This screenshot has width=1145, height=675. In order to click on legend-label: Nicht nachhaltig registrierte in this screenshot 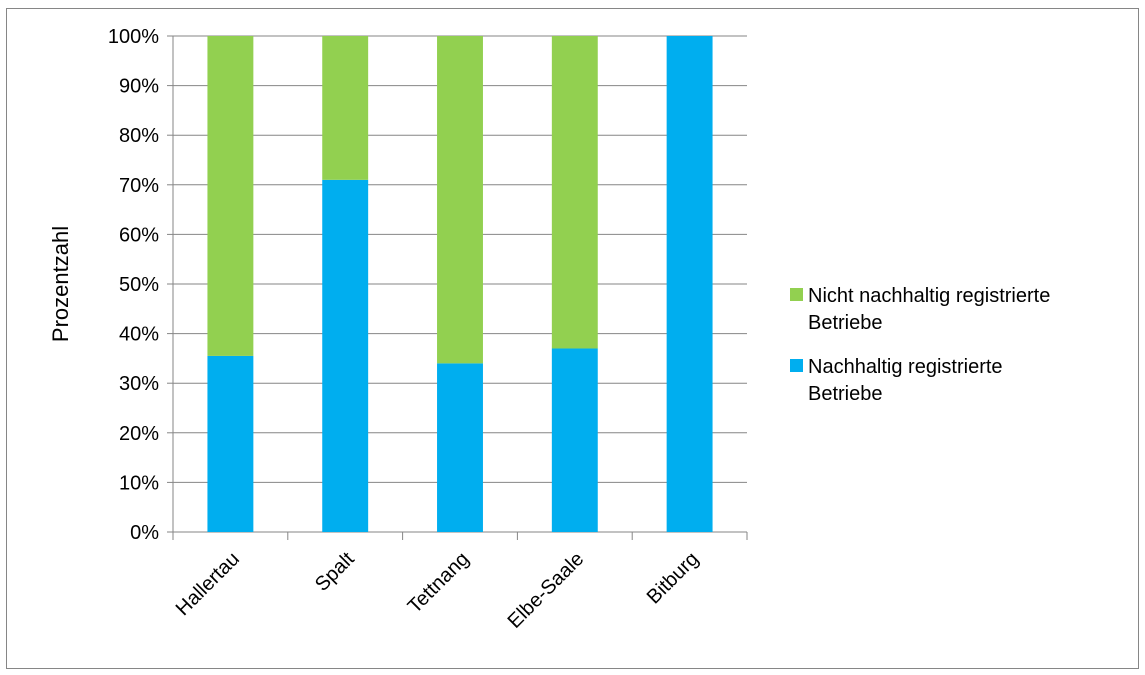, I will do `click(929, 296)`.